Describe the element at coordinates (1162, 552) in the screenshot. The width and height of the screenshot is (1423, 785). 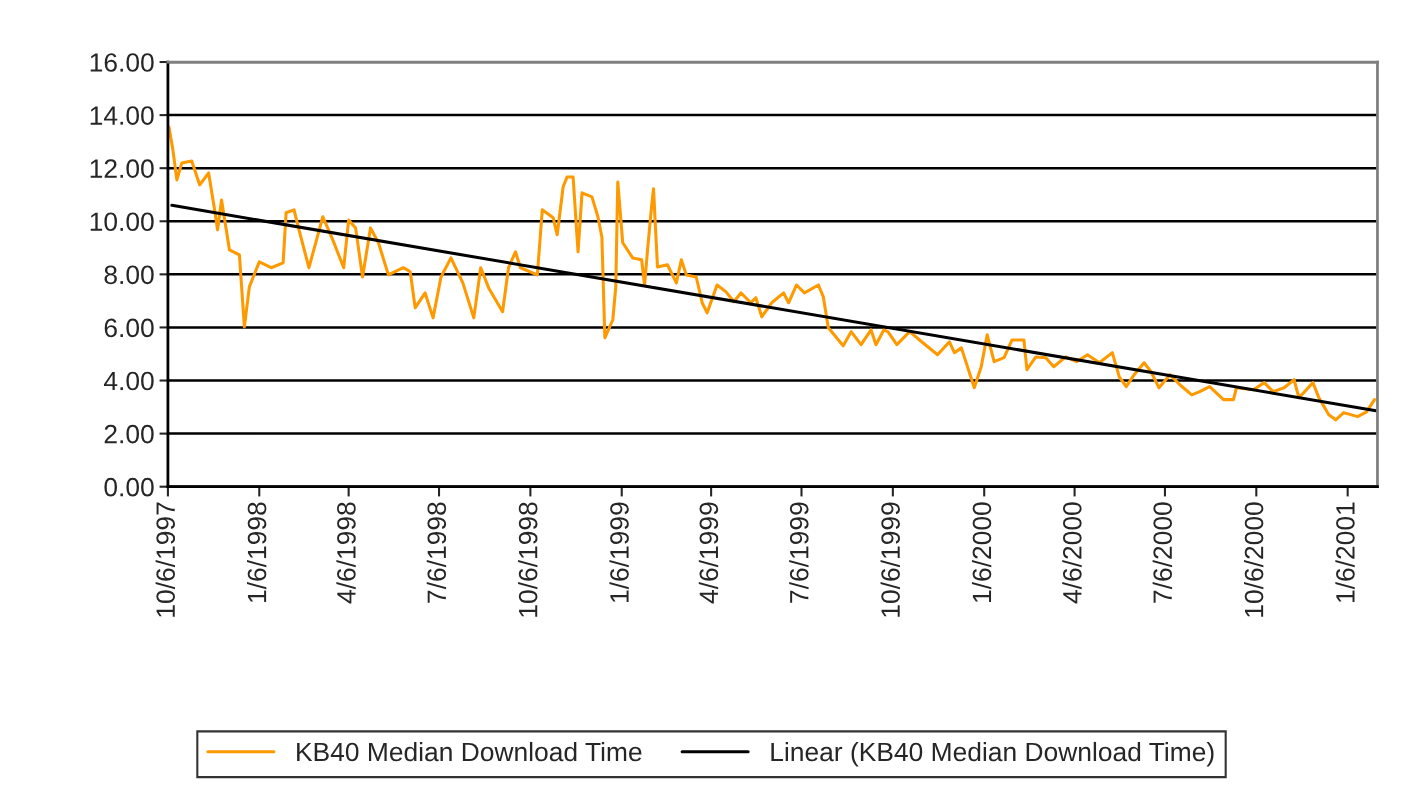
I see `x-tick-label: 7/6/2000` at that location.